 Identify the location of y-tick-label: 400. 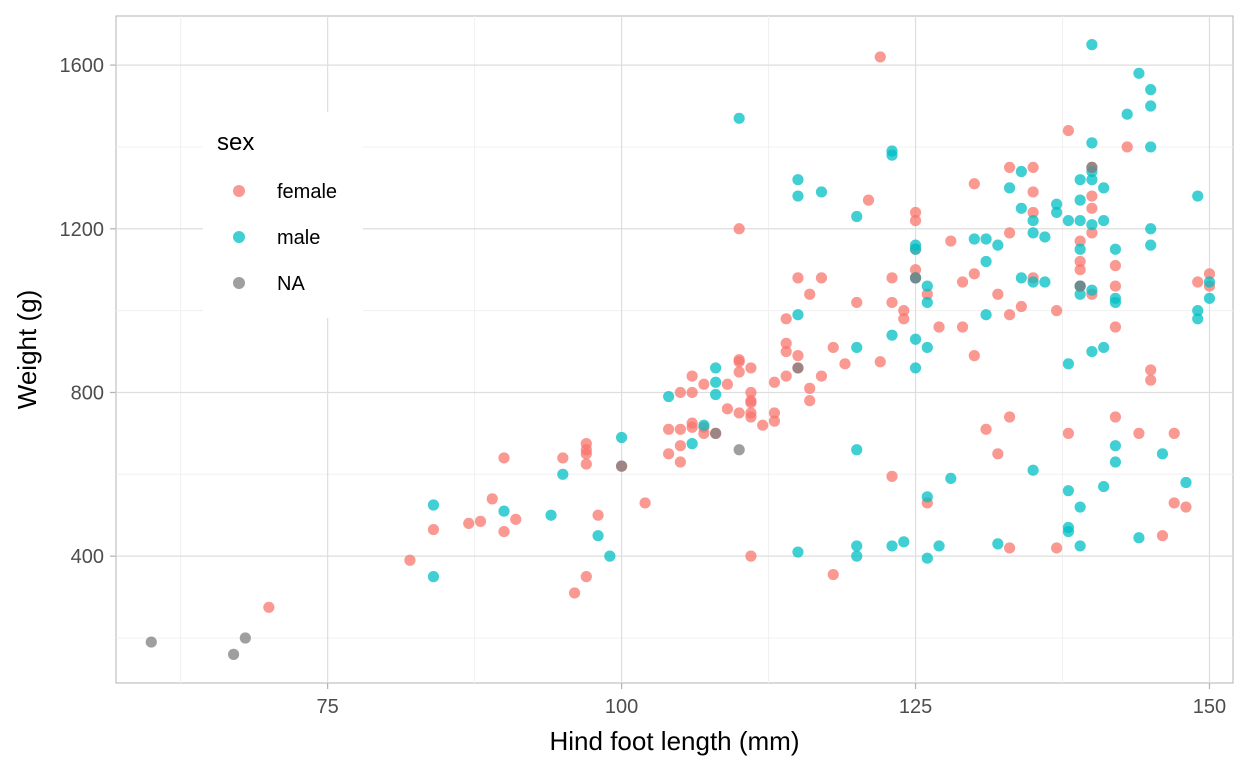
(87, 557).